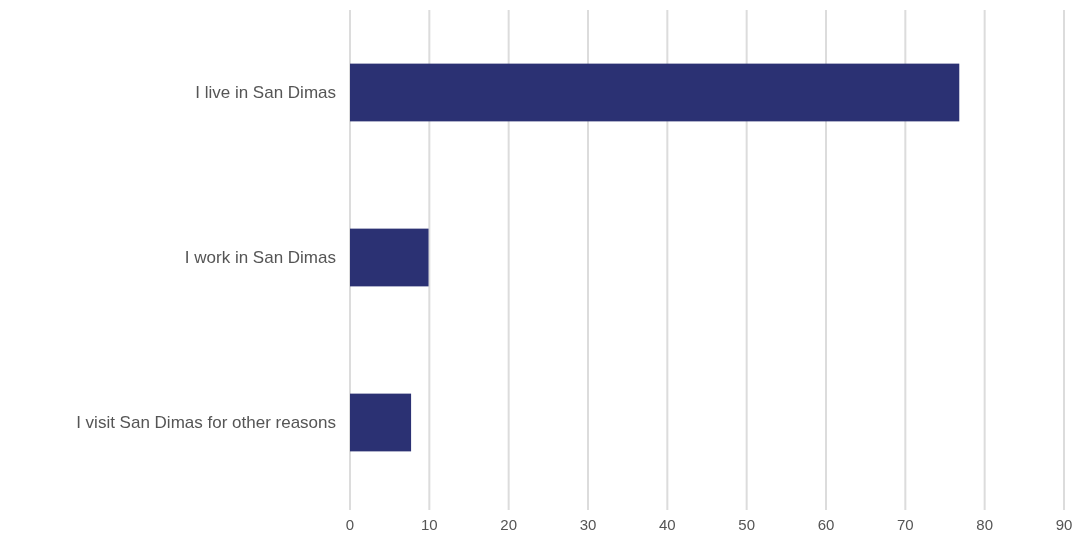 This screenshot has height=540, width=1085. I want to click on x-tick-label: 60, so click(826, 524).